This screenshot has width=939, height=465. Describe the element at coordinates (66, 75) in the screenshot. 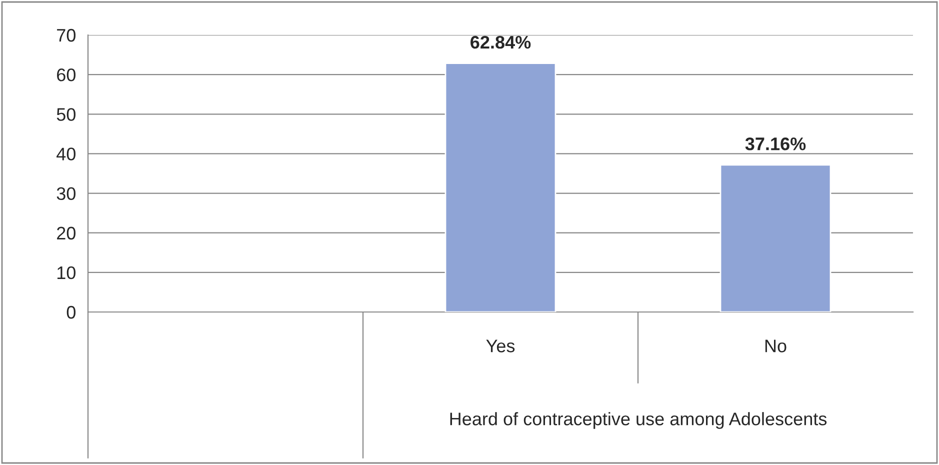

I see `y-tick-label: 60` at that location.